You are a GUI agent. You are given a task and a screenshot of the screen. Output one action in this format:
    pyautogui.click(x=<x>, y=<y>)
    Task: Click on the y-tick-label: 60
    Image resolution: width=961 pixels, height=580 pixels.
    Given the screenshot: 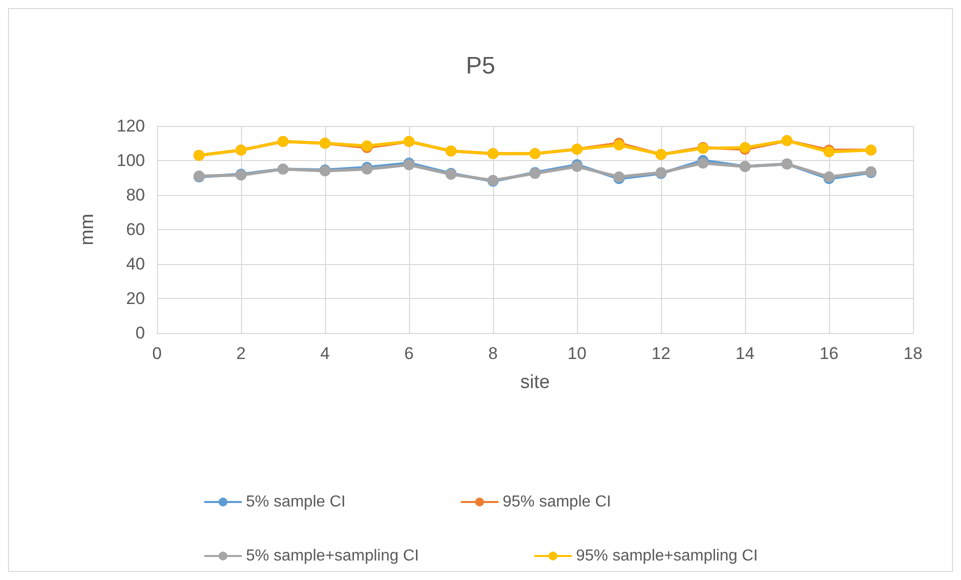 What is the action you would take?
    pyautogui.click(x=135, y=229)
    